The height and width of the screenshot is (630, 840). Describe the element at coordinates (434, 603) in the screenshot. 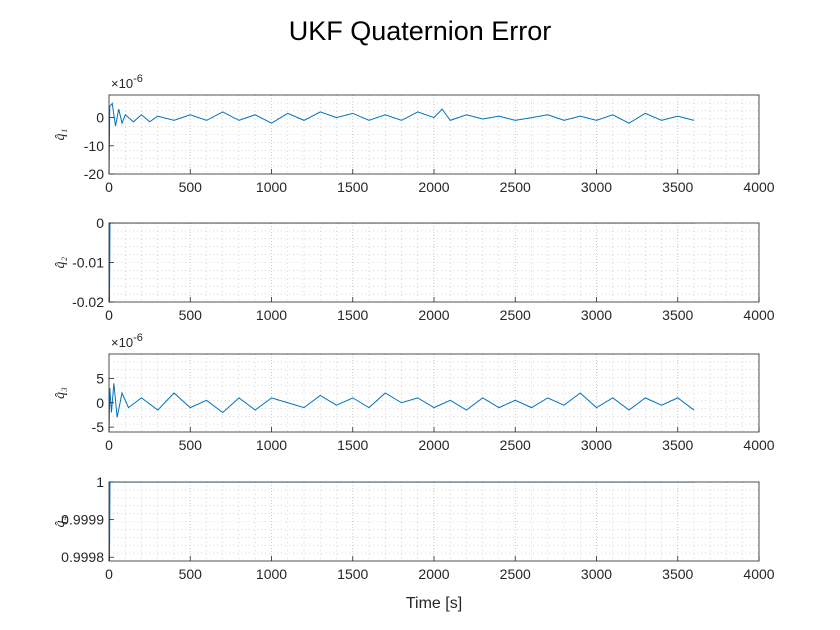

I see `x-axis-label: Time [s]` at that location.